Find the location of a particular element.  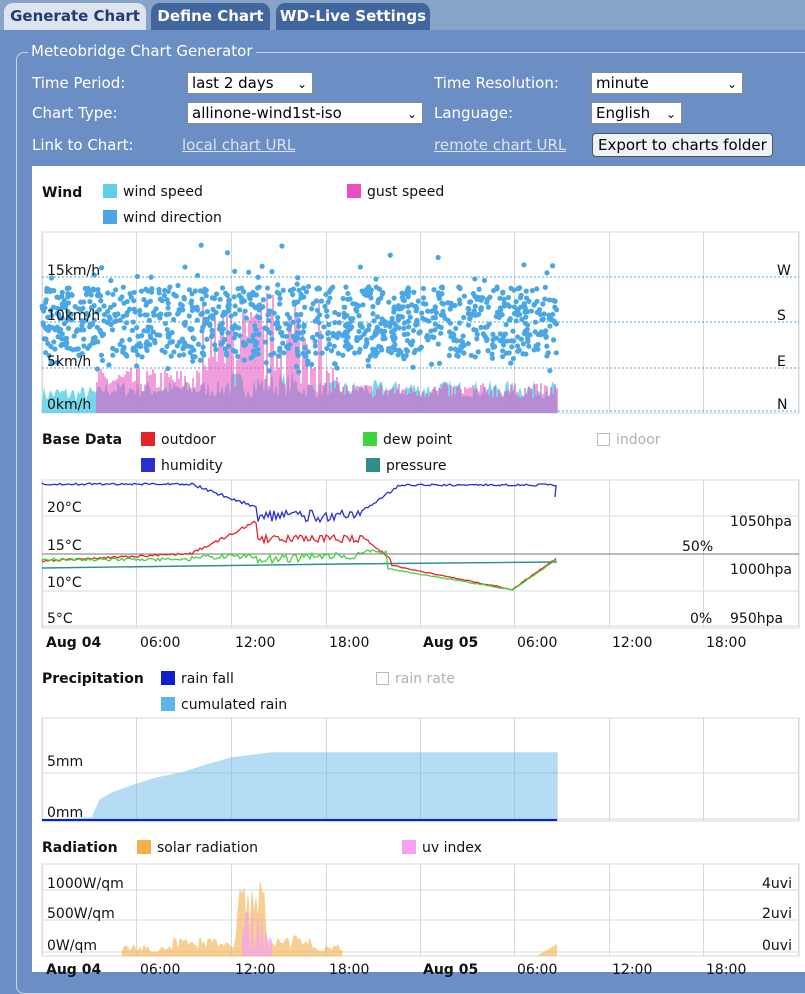

x-axis-tick: 12:00 is located at coordinates (255, 643).